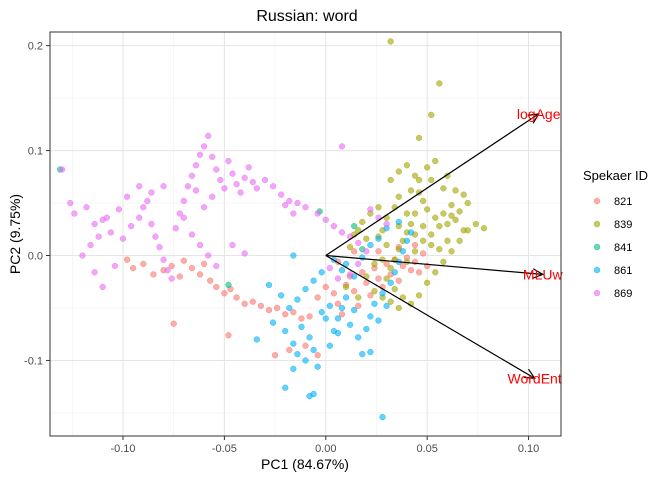 This screenshot has width=672, height=480. Describe the element at coordinates (35, 152) in the screenshot. I see `y-tick-label: 0.1` at that location.